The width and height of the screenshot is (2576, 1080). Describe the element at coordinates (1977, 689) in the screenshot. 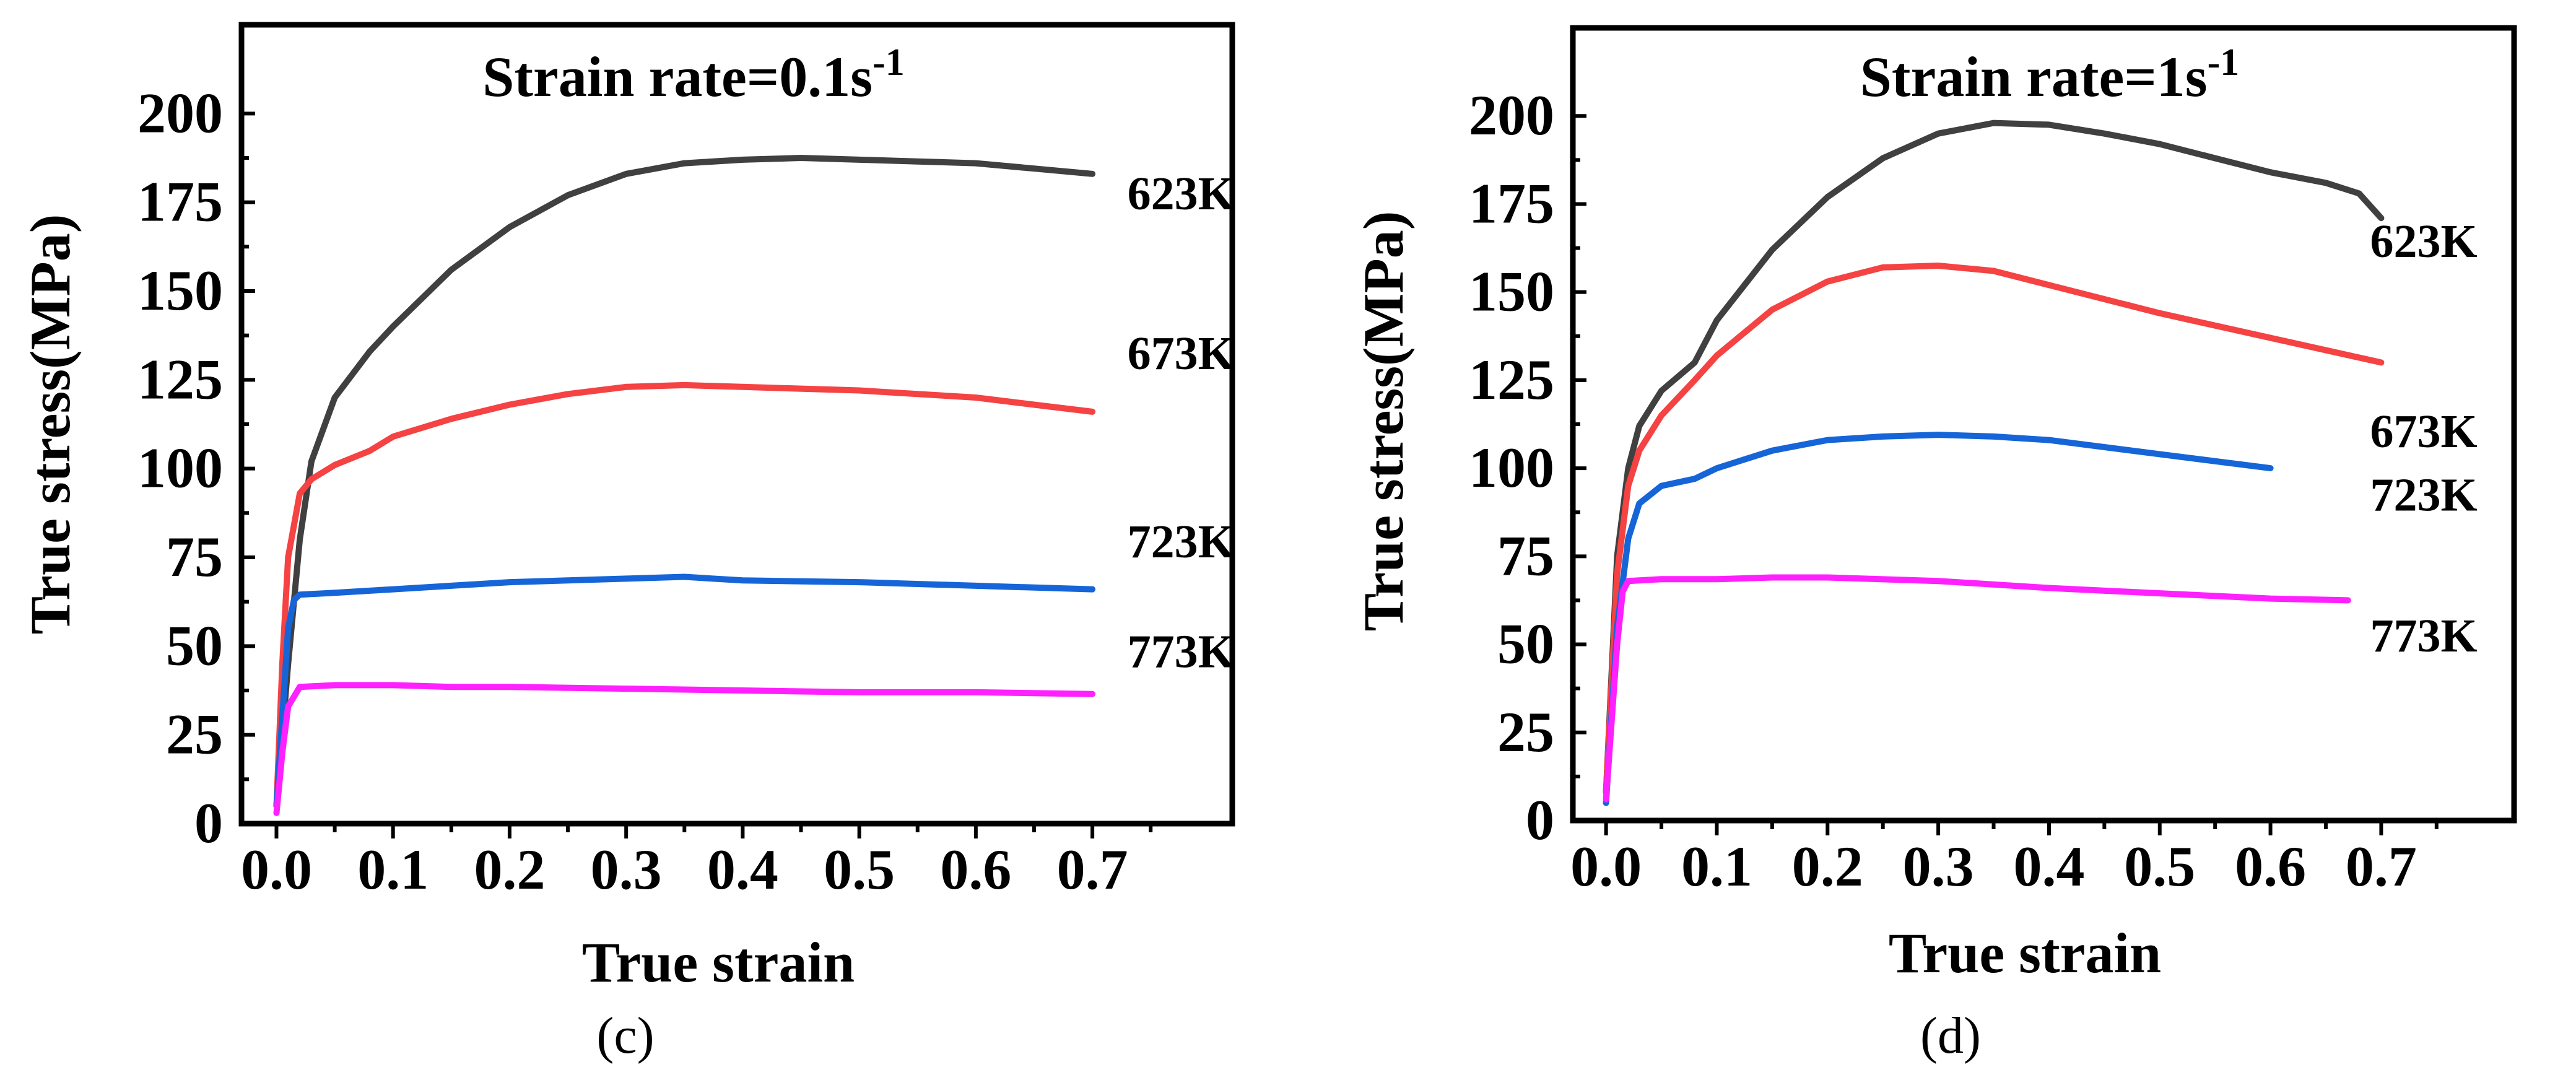

I see `series-line-773K-d` at that location.